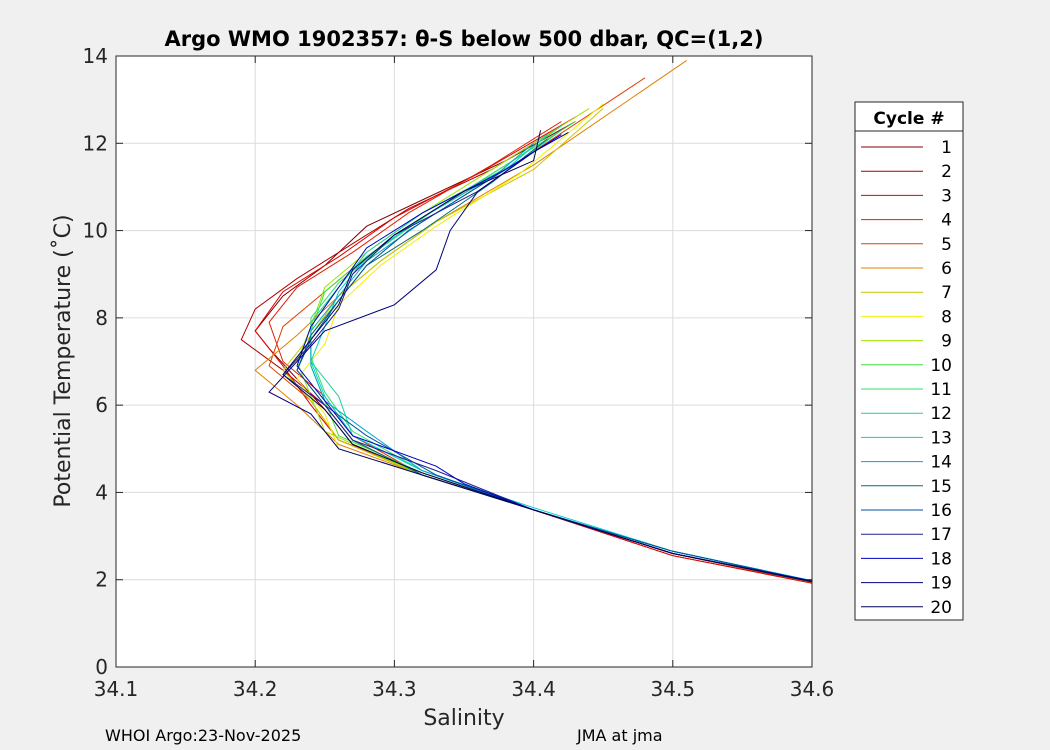 Image resolution: width=1050 pixels, height=750 pixels. Describe the element at coordinates (941, 366) in the screenshot. I see `legend-label-10: 10` at that location.